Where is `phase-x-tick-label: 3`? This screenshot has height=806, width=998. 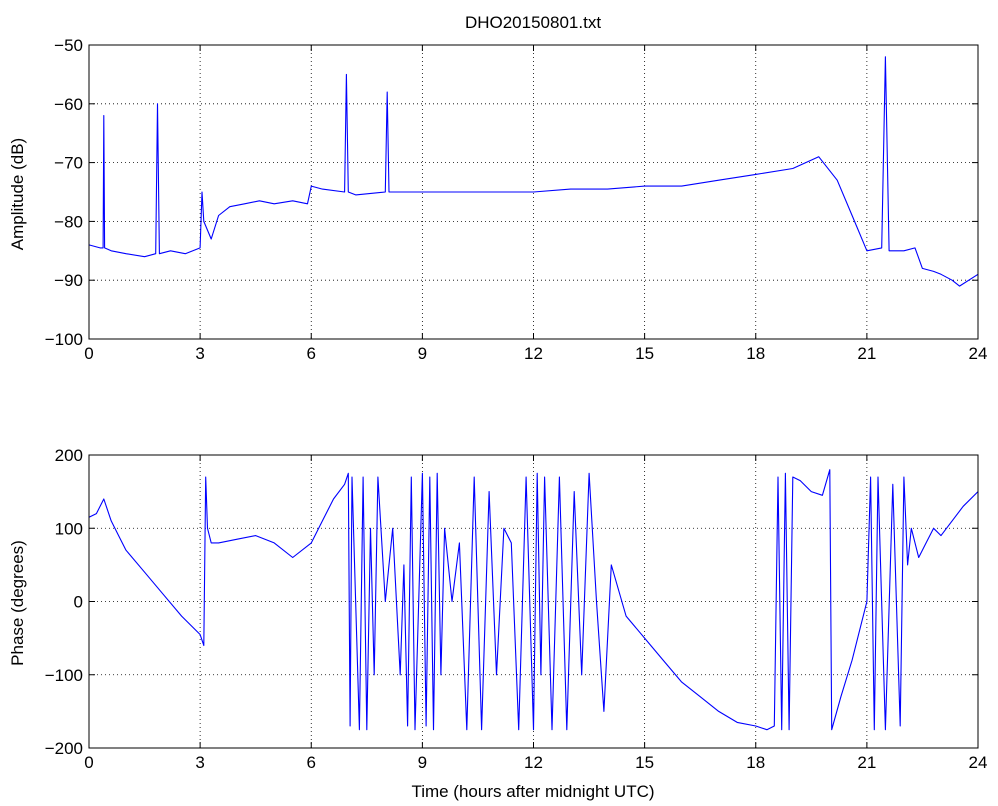 phase-x-tick-label: 3 is located at coordinates (199, 762).